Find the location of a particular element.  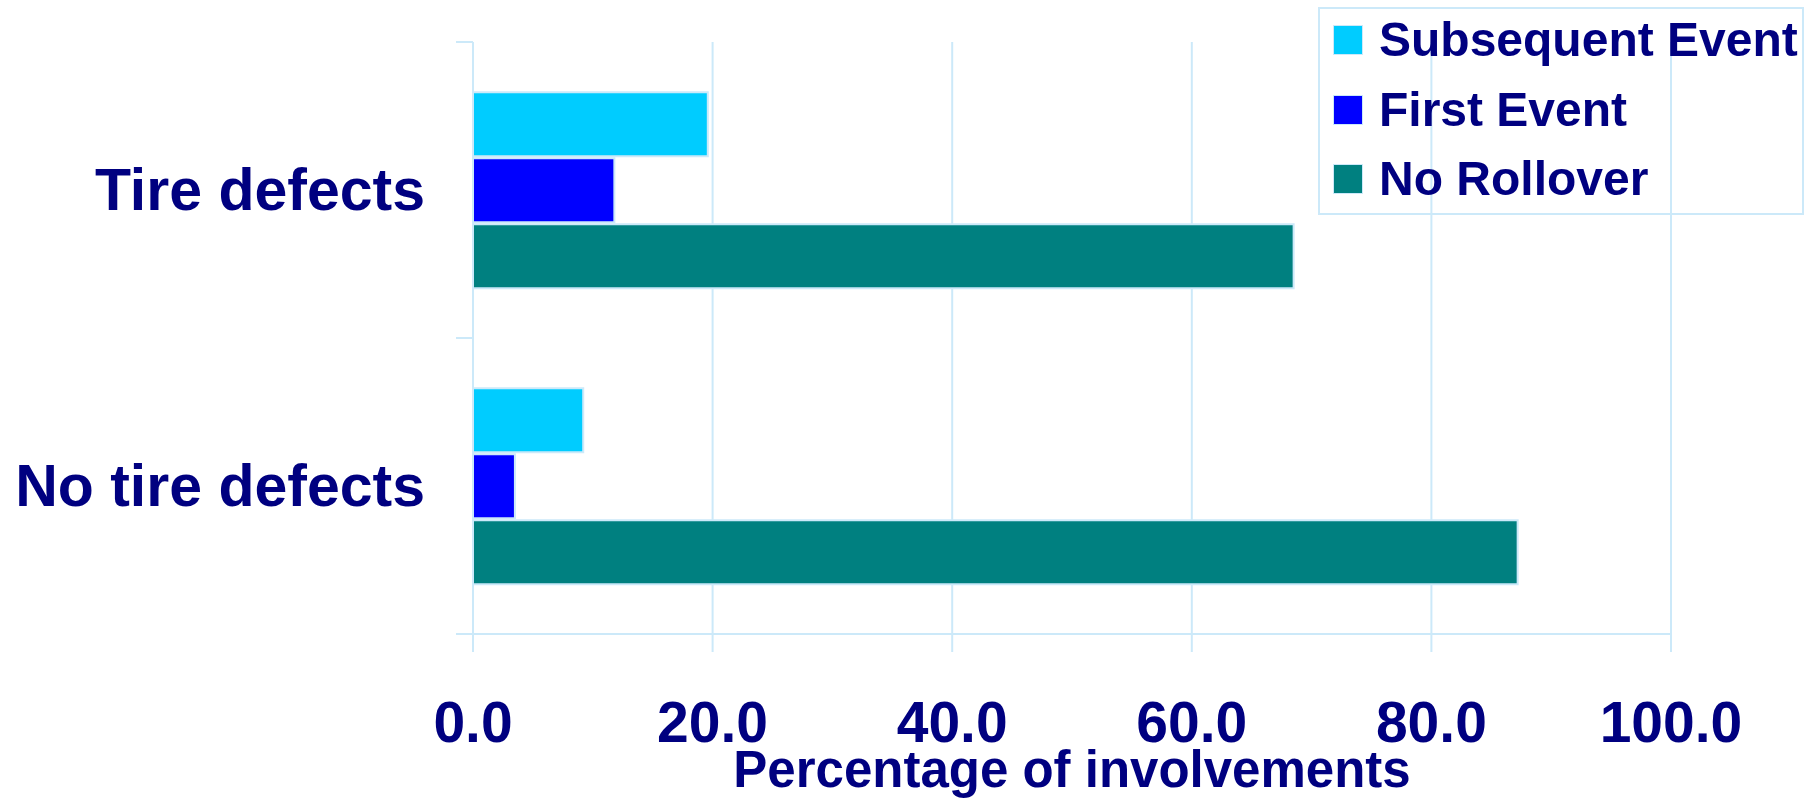

x-tick-label: 100.0 is located at coordinates (1671, 722).